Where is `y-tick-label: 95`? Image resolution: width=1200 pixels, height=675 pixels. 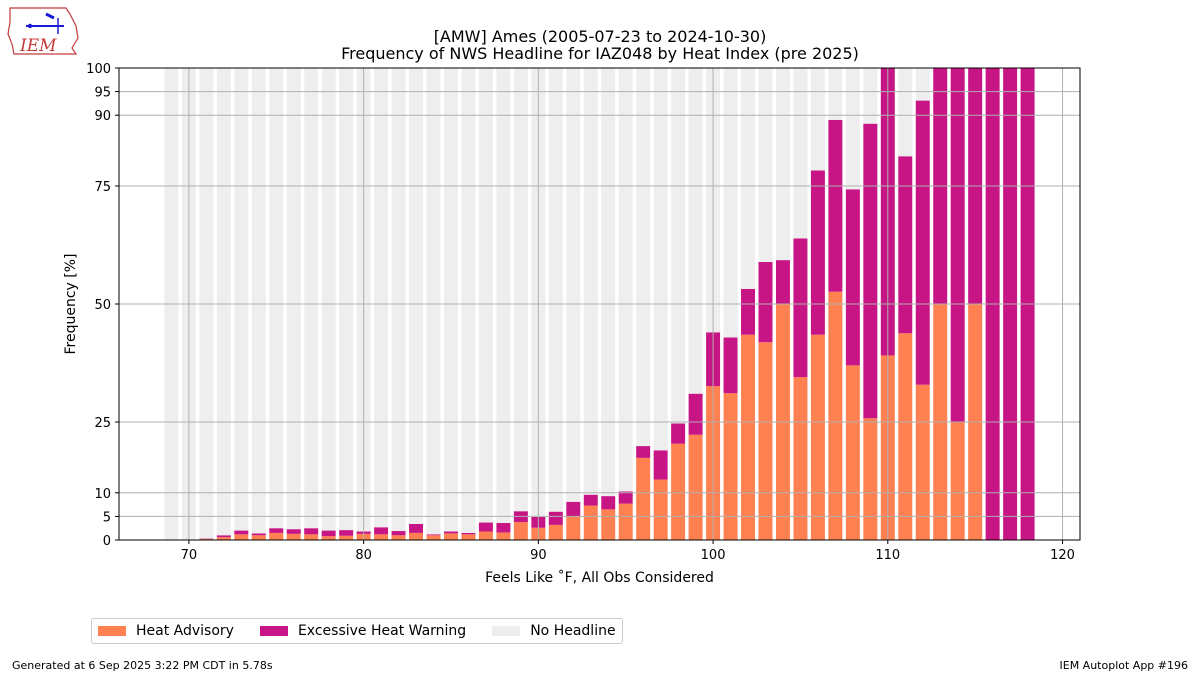
y-tick-label: 95 is located at coordinates (102, 93).